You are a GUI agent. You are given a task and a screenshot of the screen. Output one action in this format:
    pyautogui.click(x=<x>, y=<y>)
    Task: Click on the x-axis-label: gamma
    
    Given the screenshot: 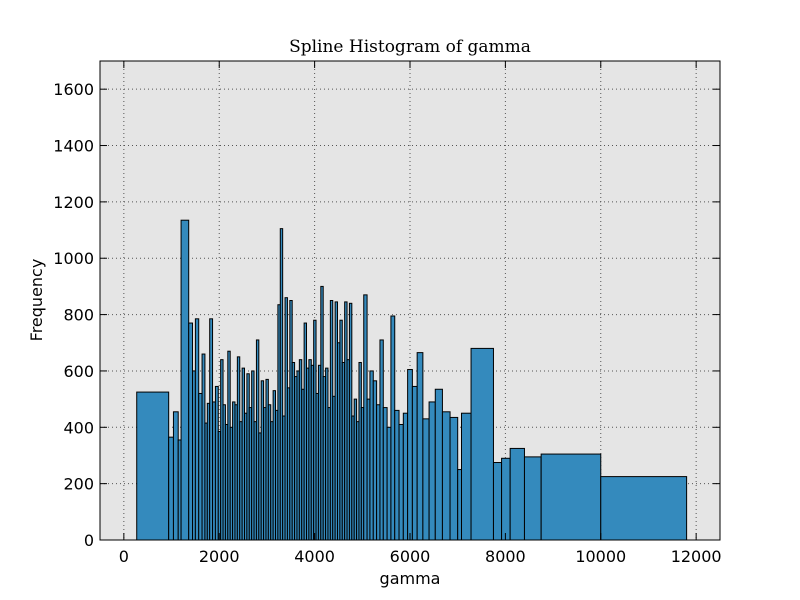 What is the action you would take?
    pyautogui.click(x=410, y=578)
    